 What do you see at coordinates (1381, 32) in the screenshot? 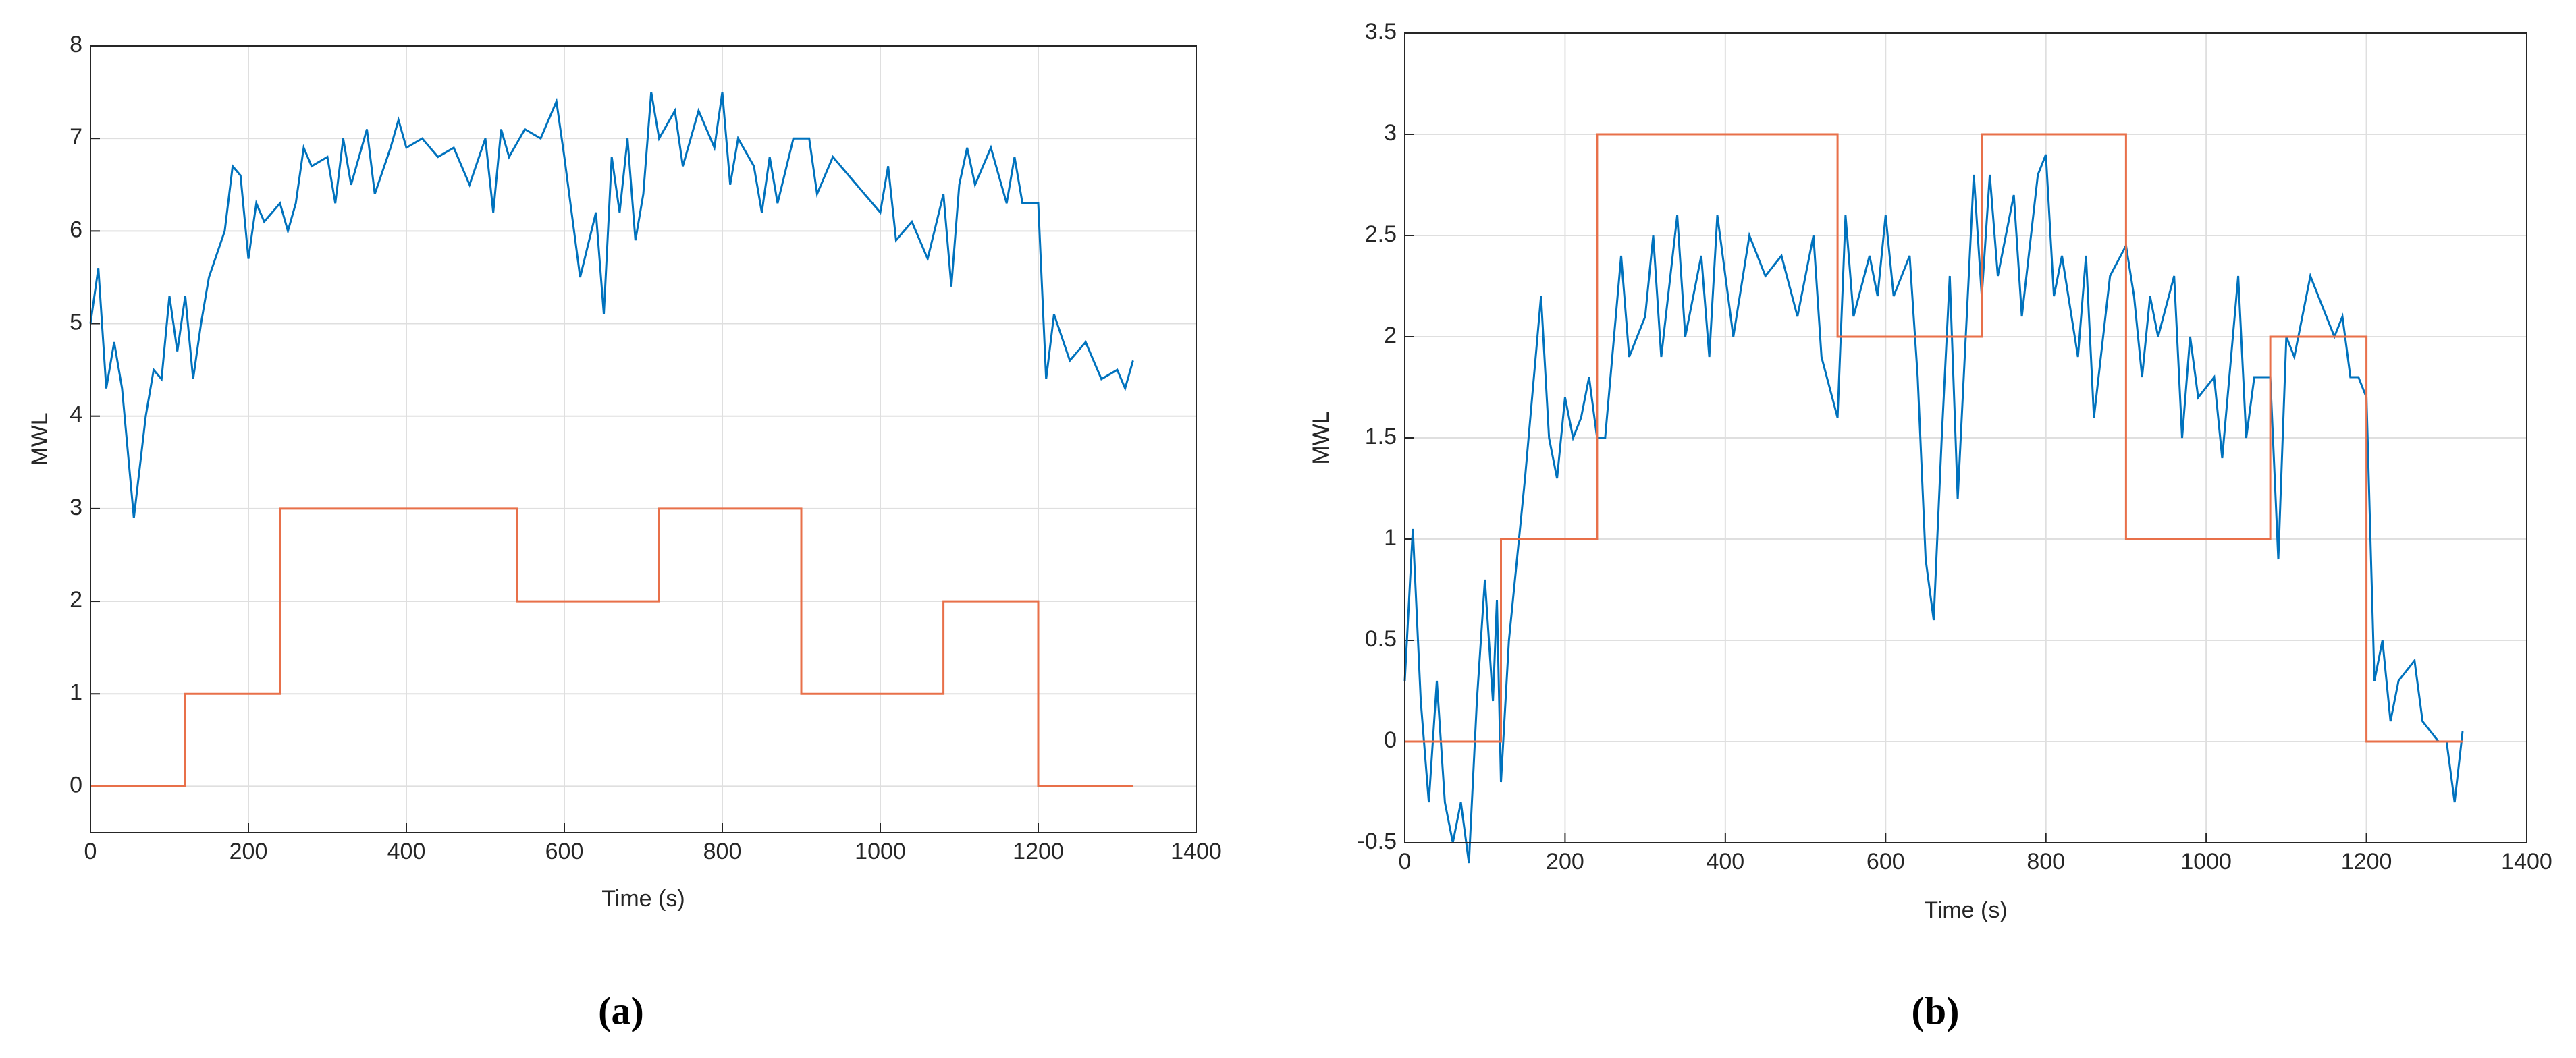
I see `y-tick-label: 3.5` at bounding box center [1381, 32].